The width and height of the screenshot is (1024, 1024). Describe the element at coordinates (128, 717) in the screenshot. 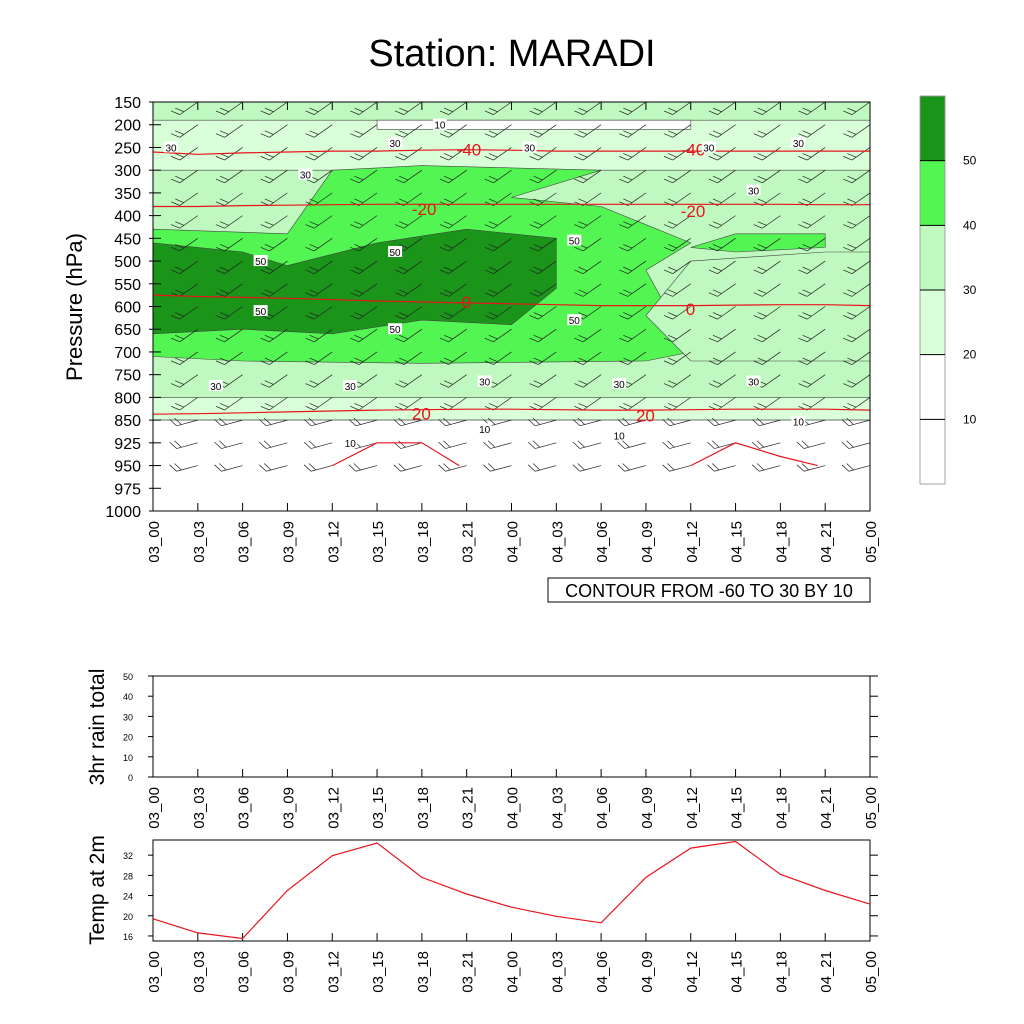

I see `rain-tick-label: 30` at that location.